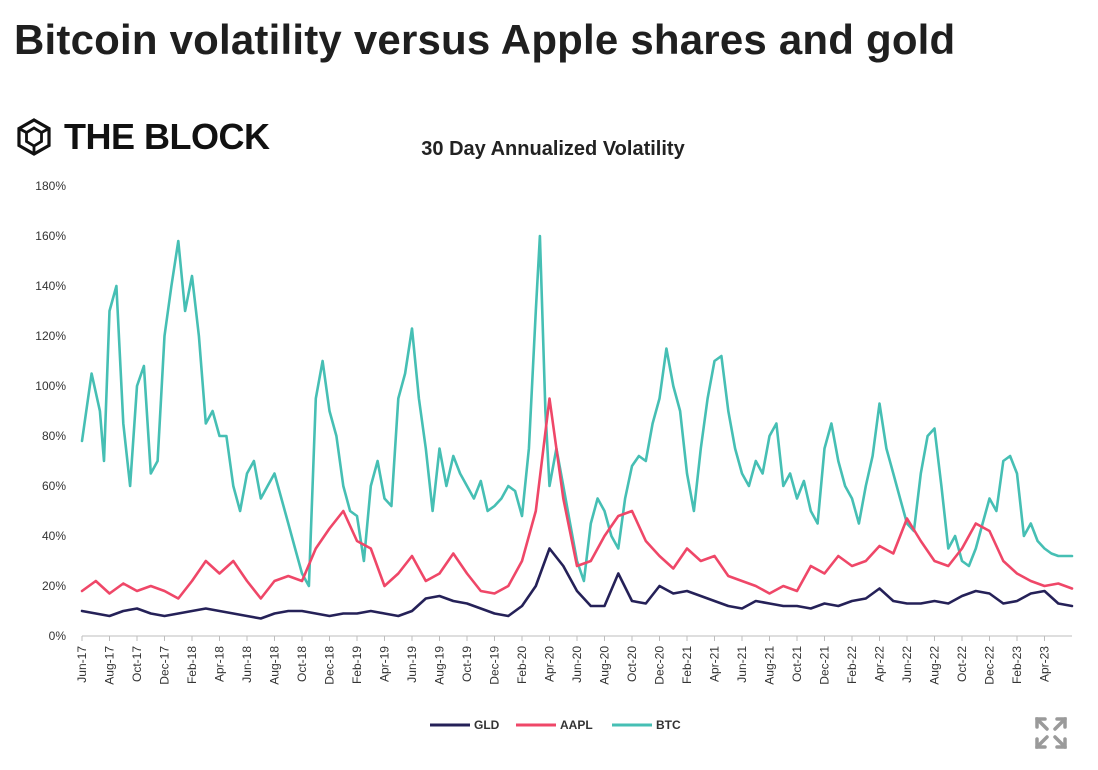 The height and width of the screenshot is (770, 1098). I want to click on series-line-gld, so click(577, 583).